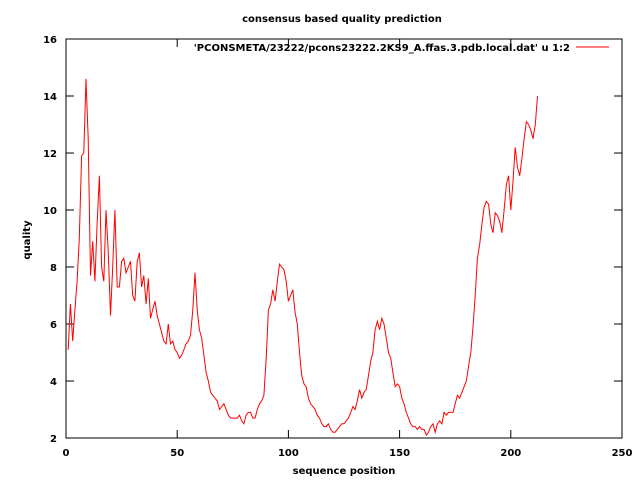 Image resolution: width=640 pixels, height=480 pixels. Describe the element at coordinates (53, 268) in the screenshot. I see `y-tick-label: 8` at that location.